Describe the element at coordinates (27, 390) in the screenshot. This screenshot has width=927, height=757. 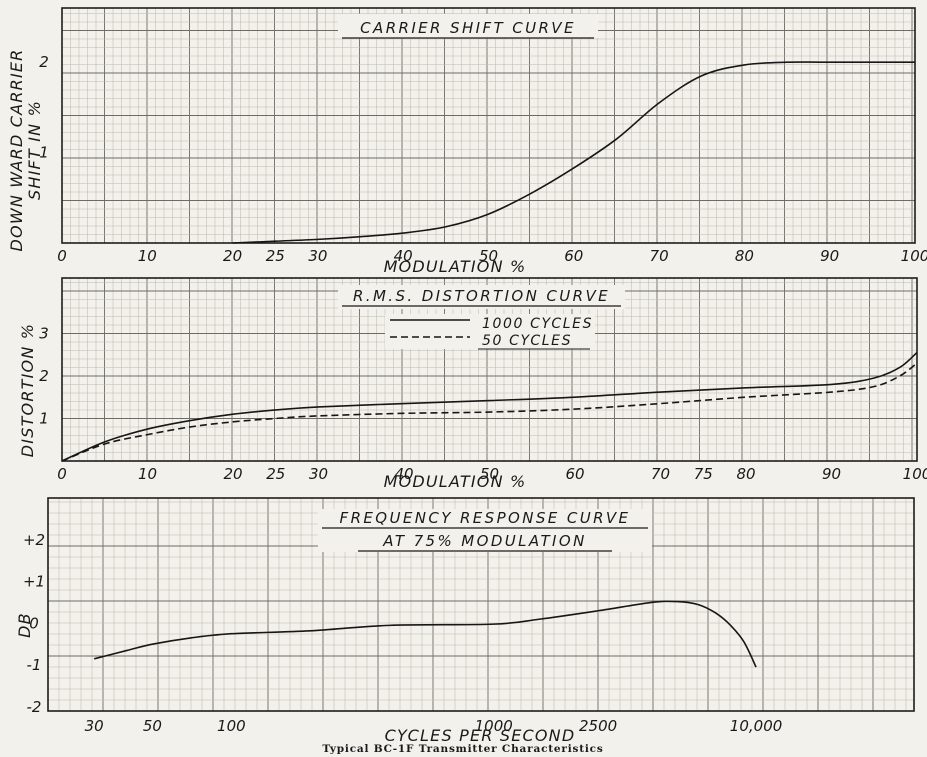
I see `y-axis-title: DISTORTION %` at that location.